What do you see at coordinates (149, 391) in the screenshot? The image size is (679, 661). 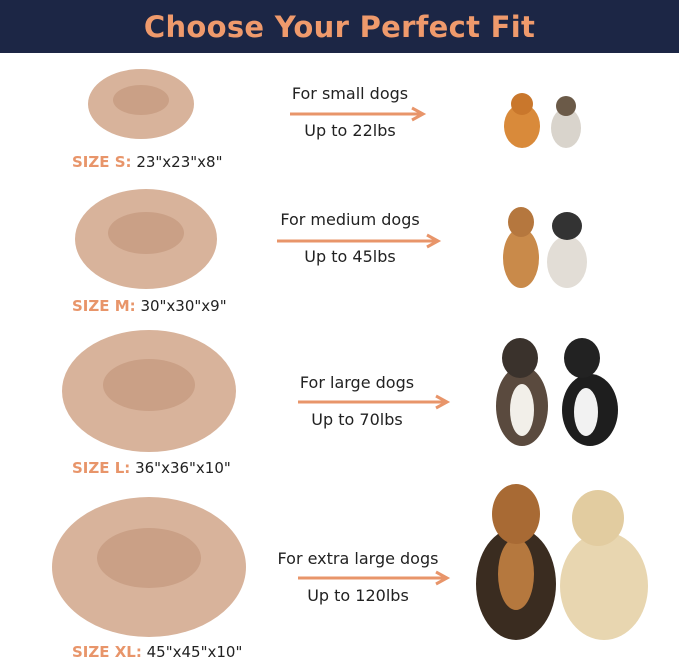 I see `bed-large-image` at bounding box center [149, 391].